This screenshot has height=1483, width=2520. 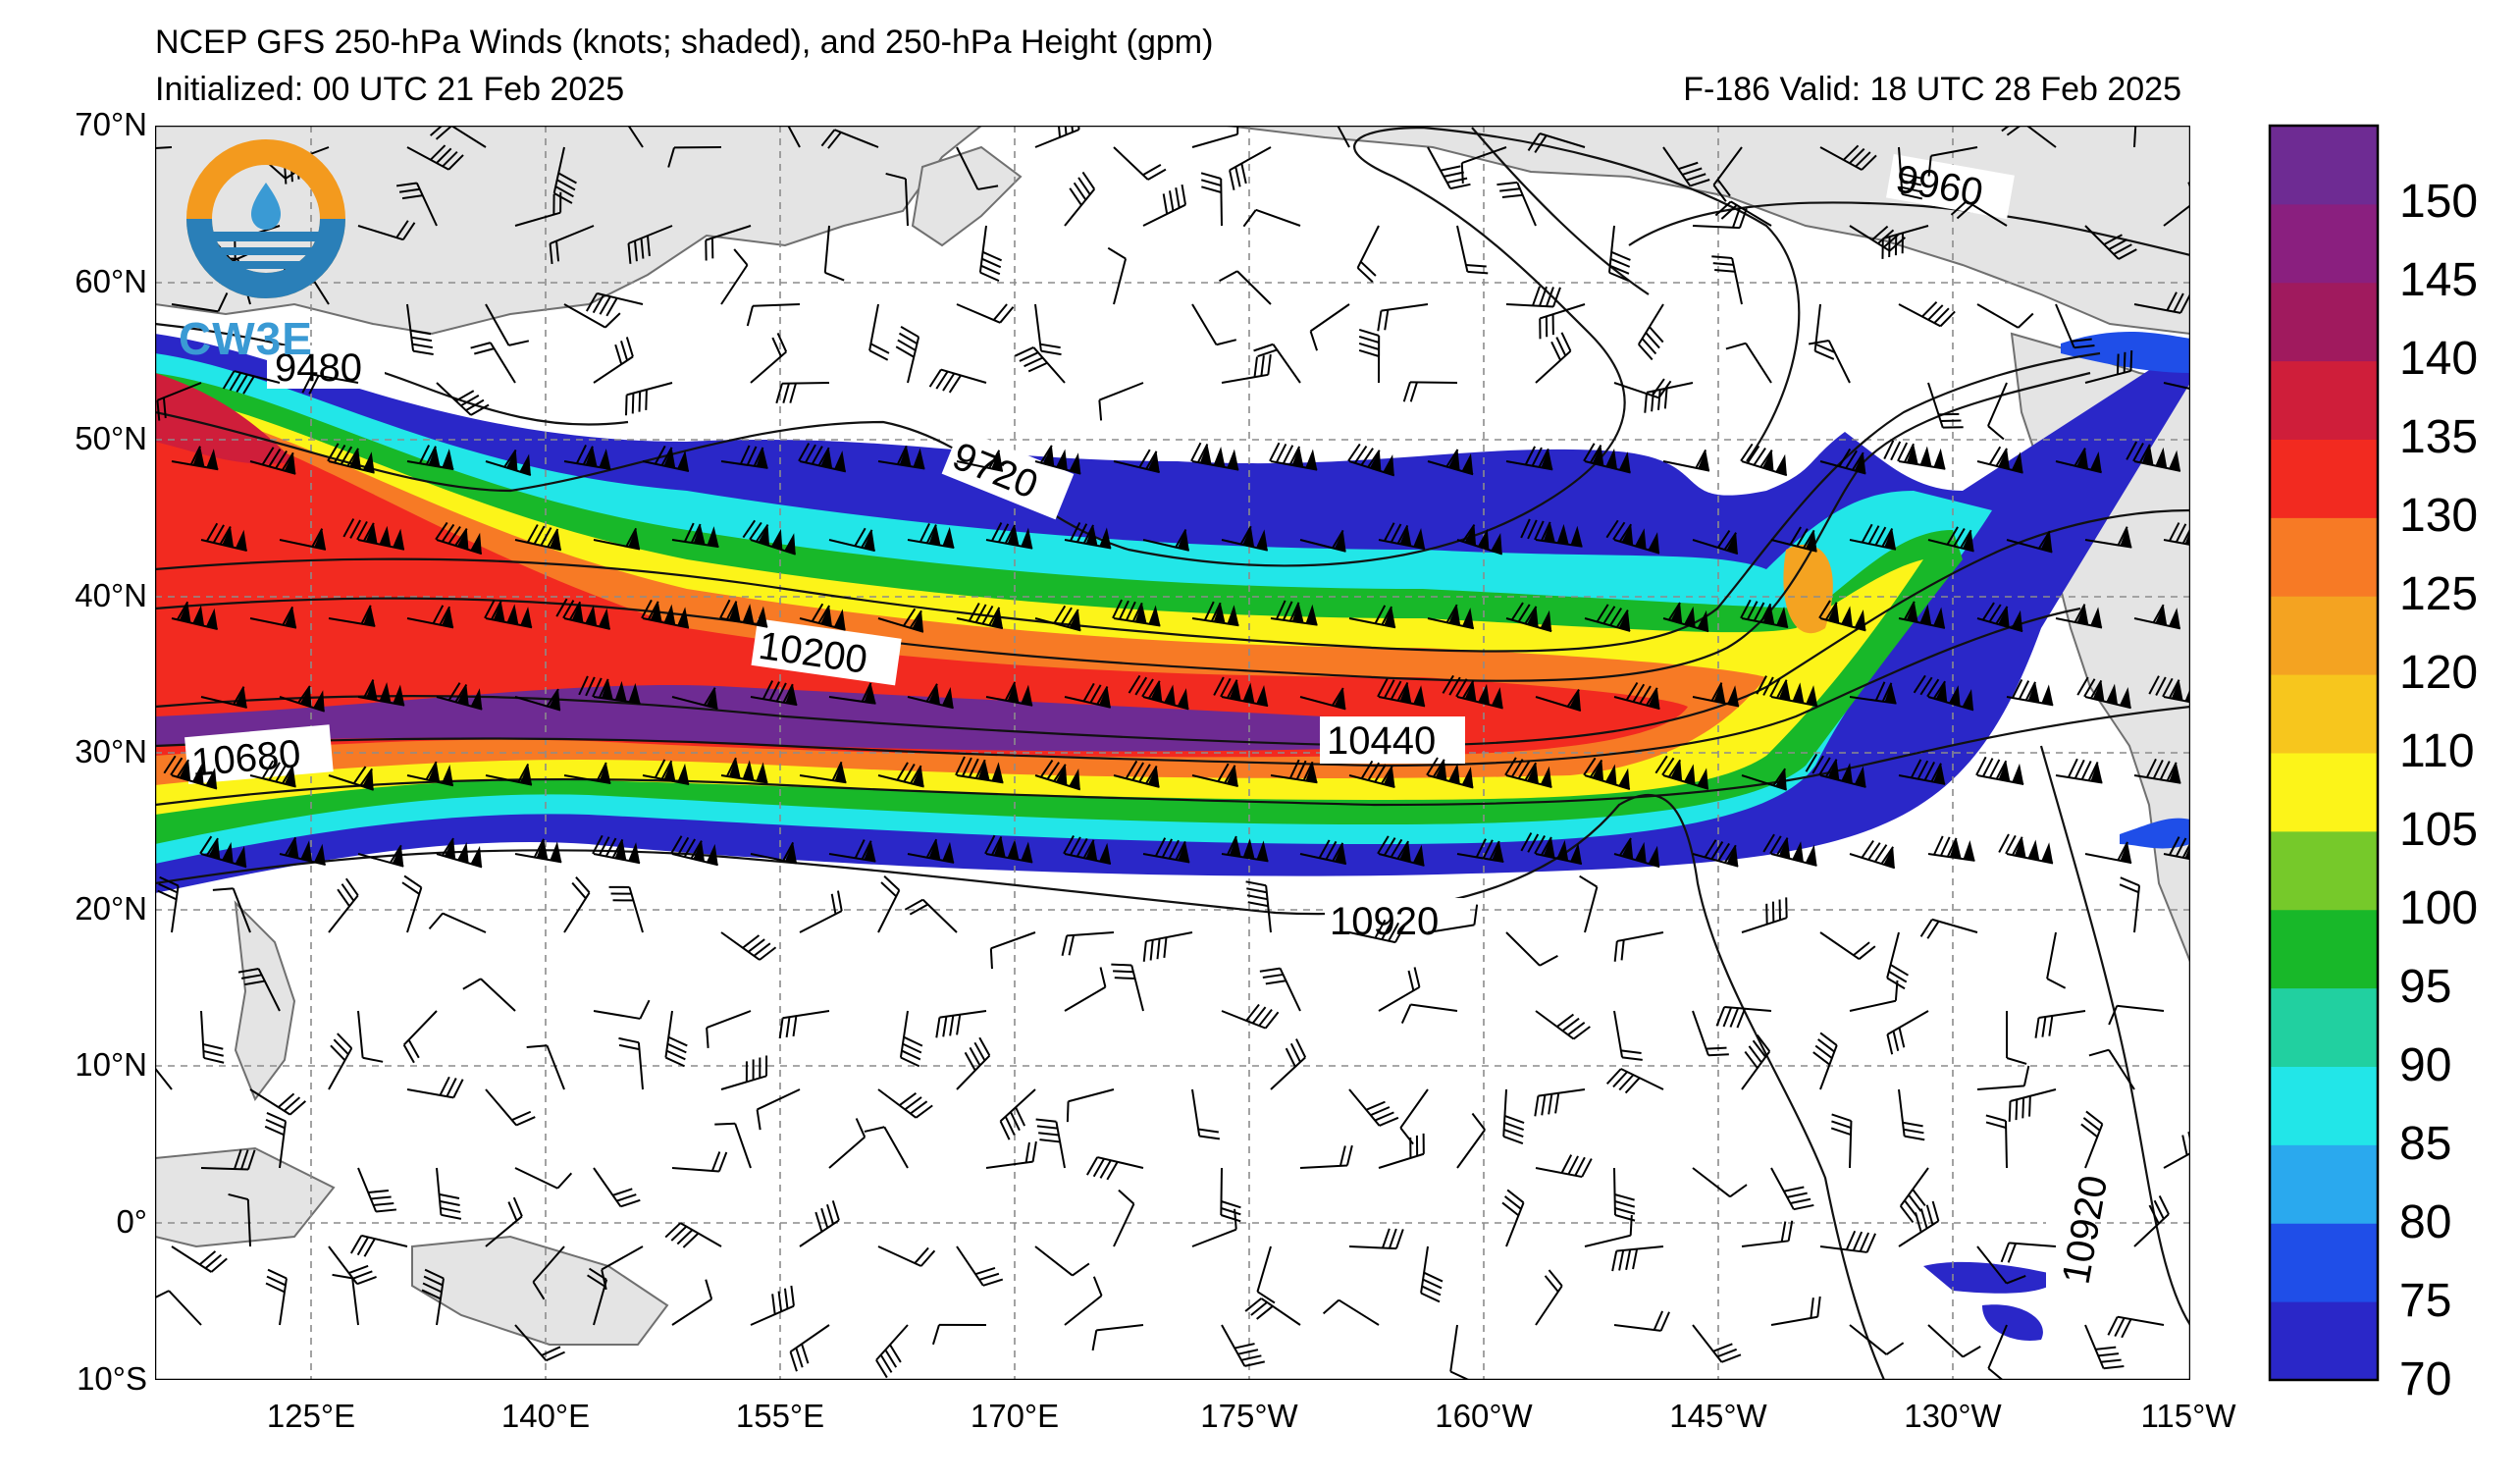 What do you see at coordinates (2437, 751) in the screenshot?
I see `colorbar-tick-110: 110` at bounding box center [2437, 751].